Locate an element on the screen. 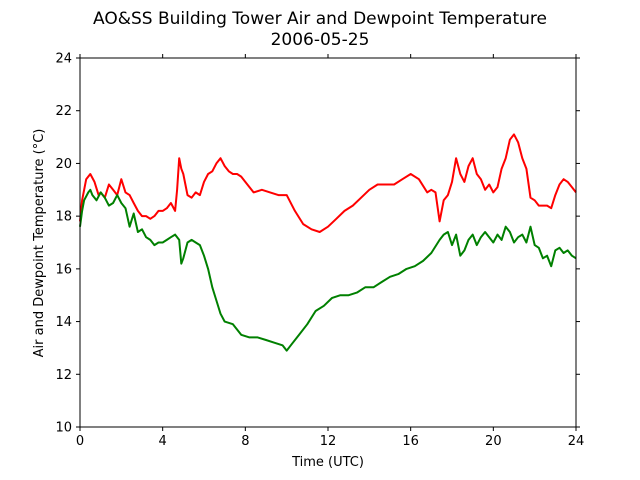 This screenshot has height=480, width=640. y-tick-label: 18 is located at coordinates (63, 217).